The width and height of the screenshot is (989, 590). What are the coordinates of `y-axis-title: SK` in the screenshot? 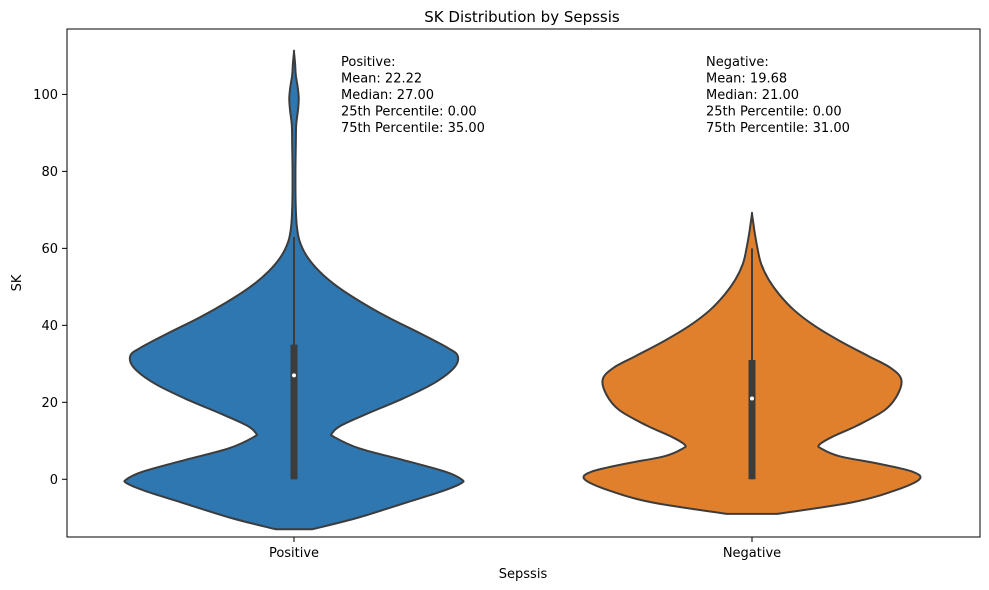 It's located at (17, 282).